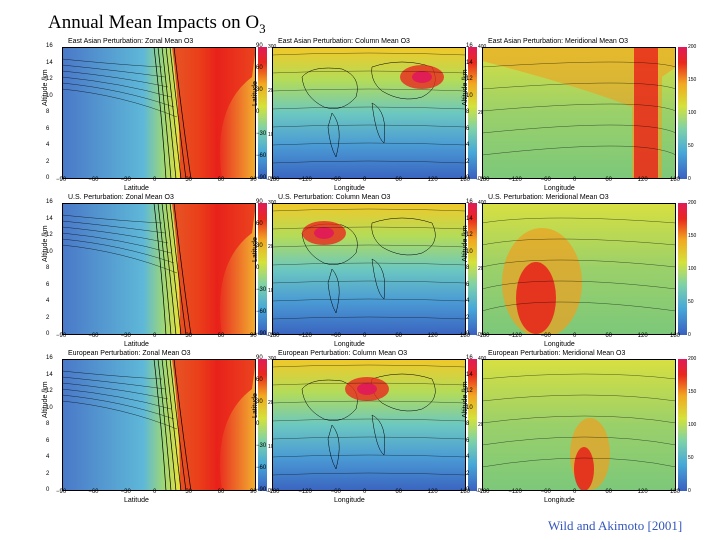 The image size is (720, 540). I want to click on x-tick-label: 90, so click(253, 492).